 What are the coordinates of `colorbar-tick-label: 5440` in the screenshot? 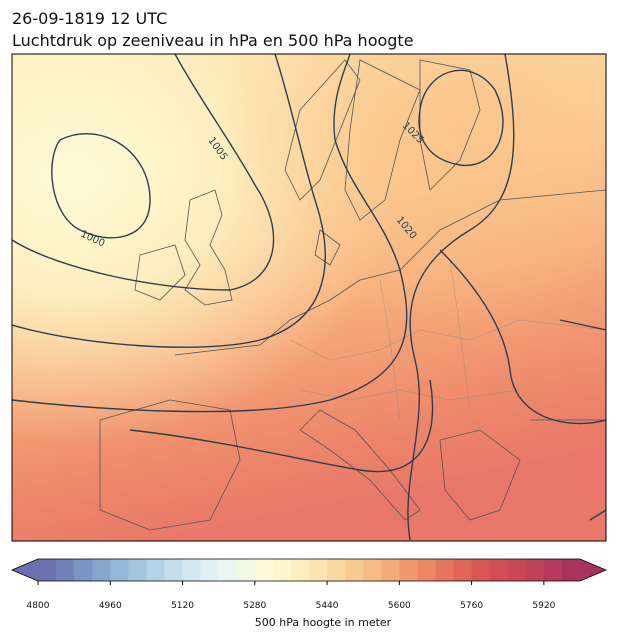 It's located at (327, 606).